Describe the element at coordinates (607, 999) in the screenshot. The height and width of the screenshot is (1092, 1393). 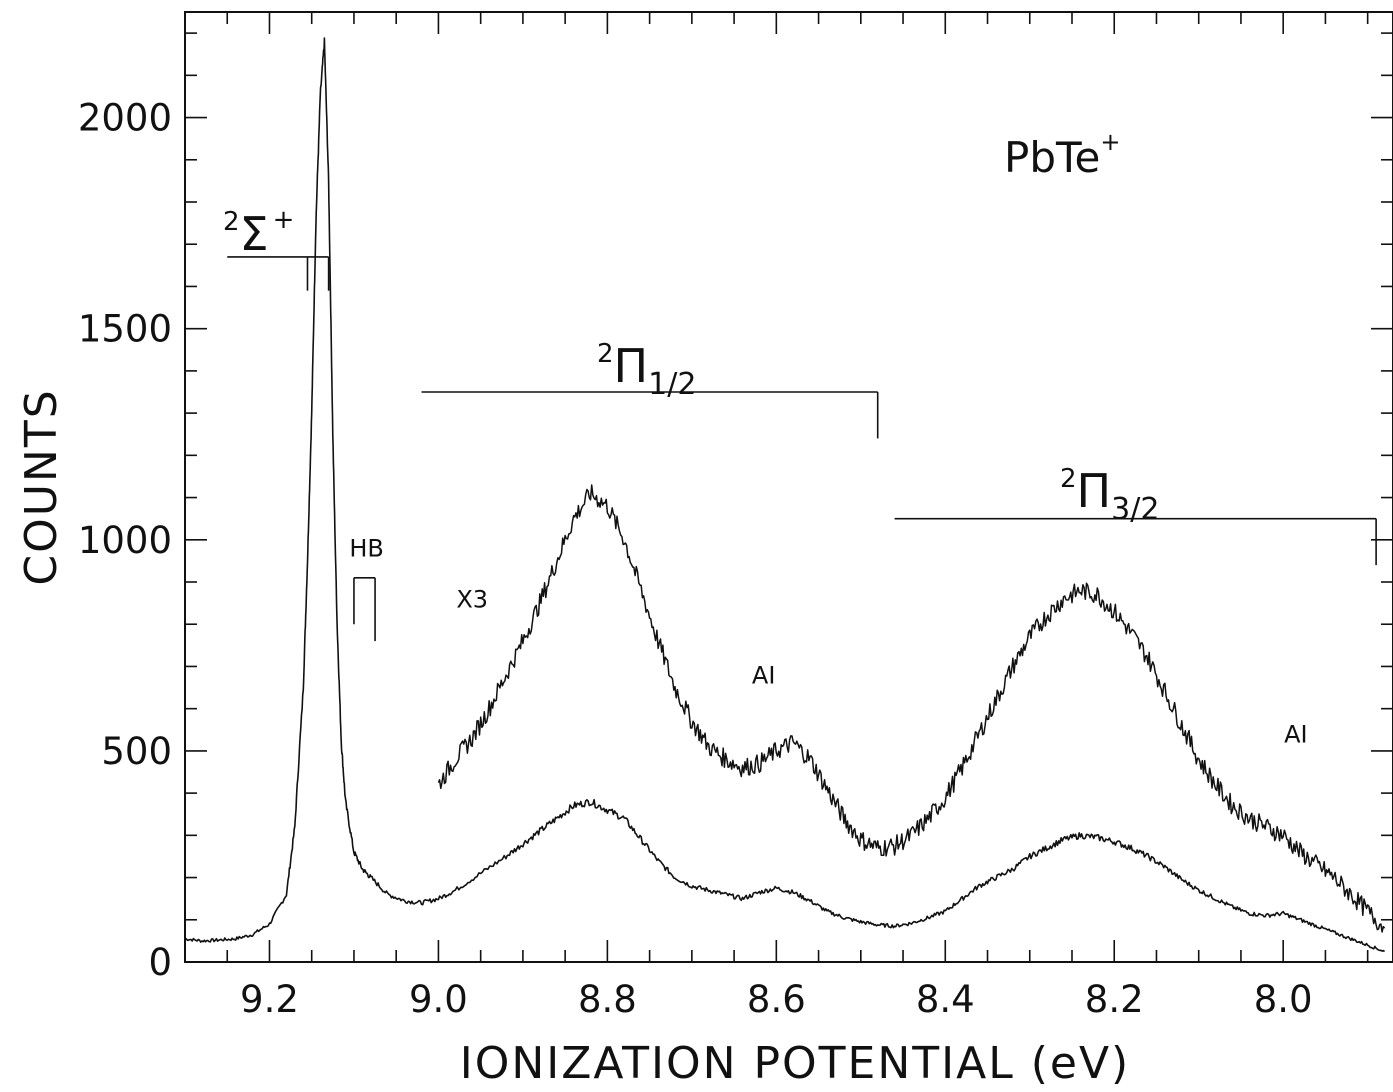
I see `x-tick-label: 8.8` at that location.